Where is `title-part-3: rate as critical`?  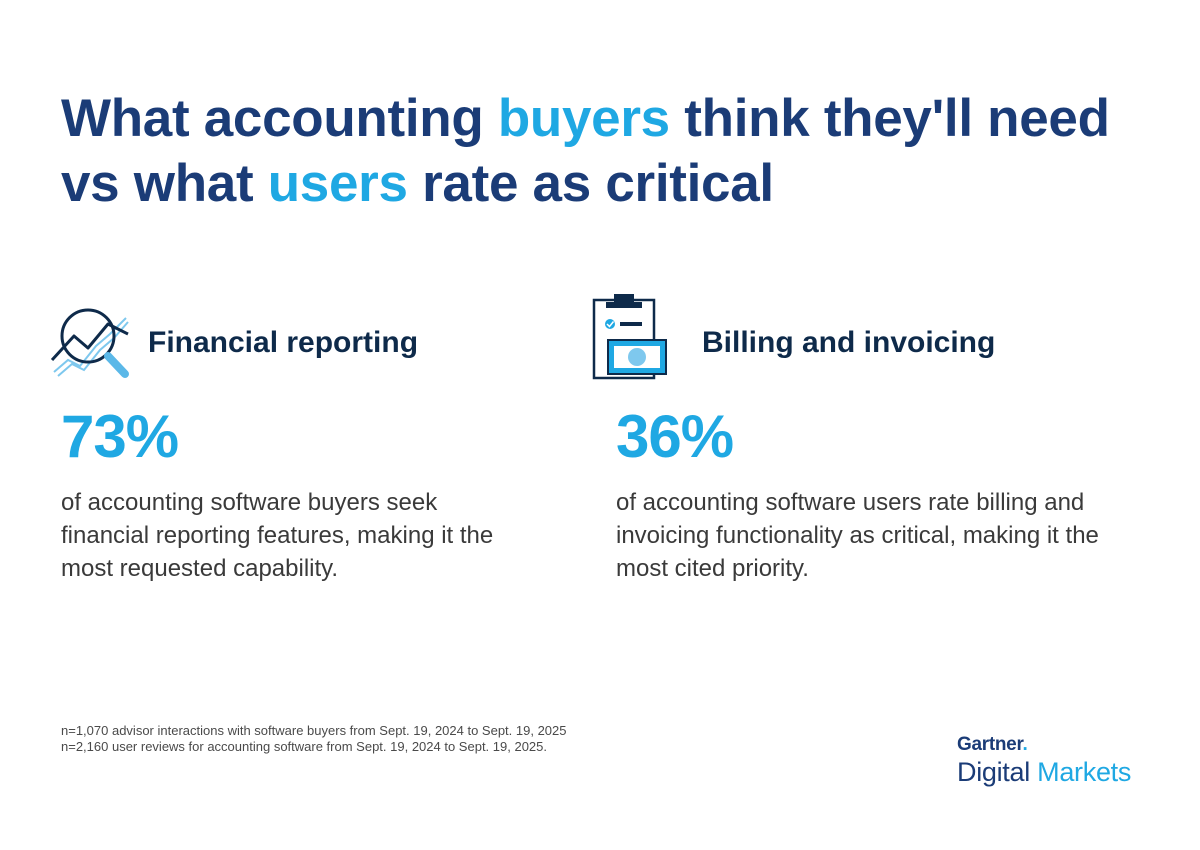
title-part-3: rate as critical is located at coordinates (590, 183).